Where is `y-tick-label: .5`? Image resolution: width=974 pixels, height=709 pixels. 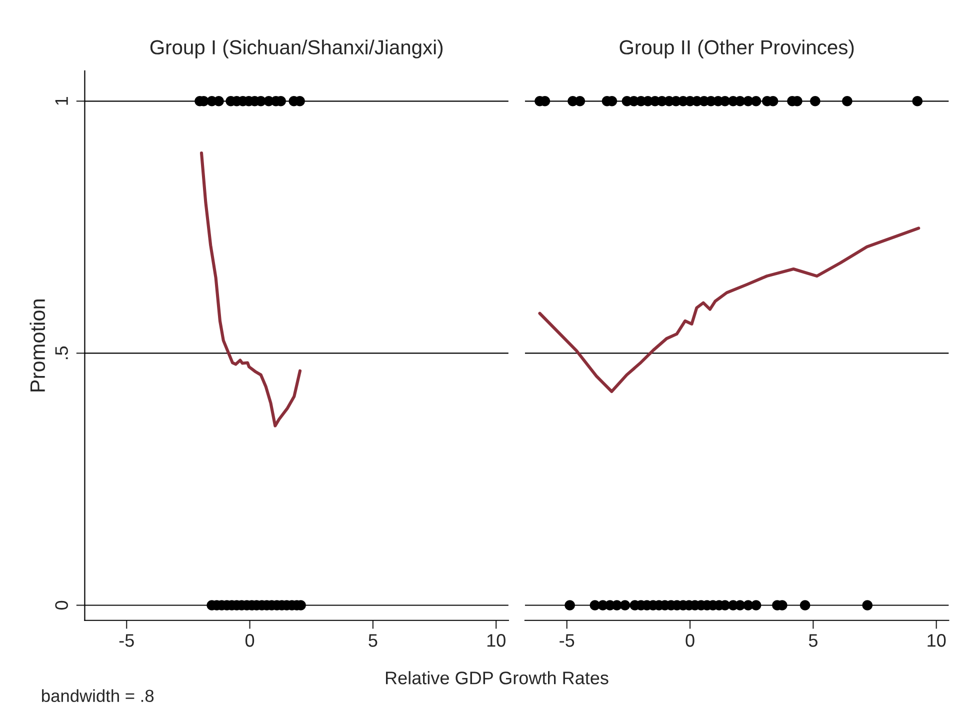
y-tick-label: .5 is located at coordinates (61, 353).